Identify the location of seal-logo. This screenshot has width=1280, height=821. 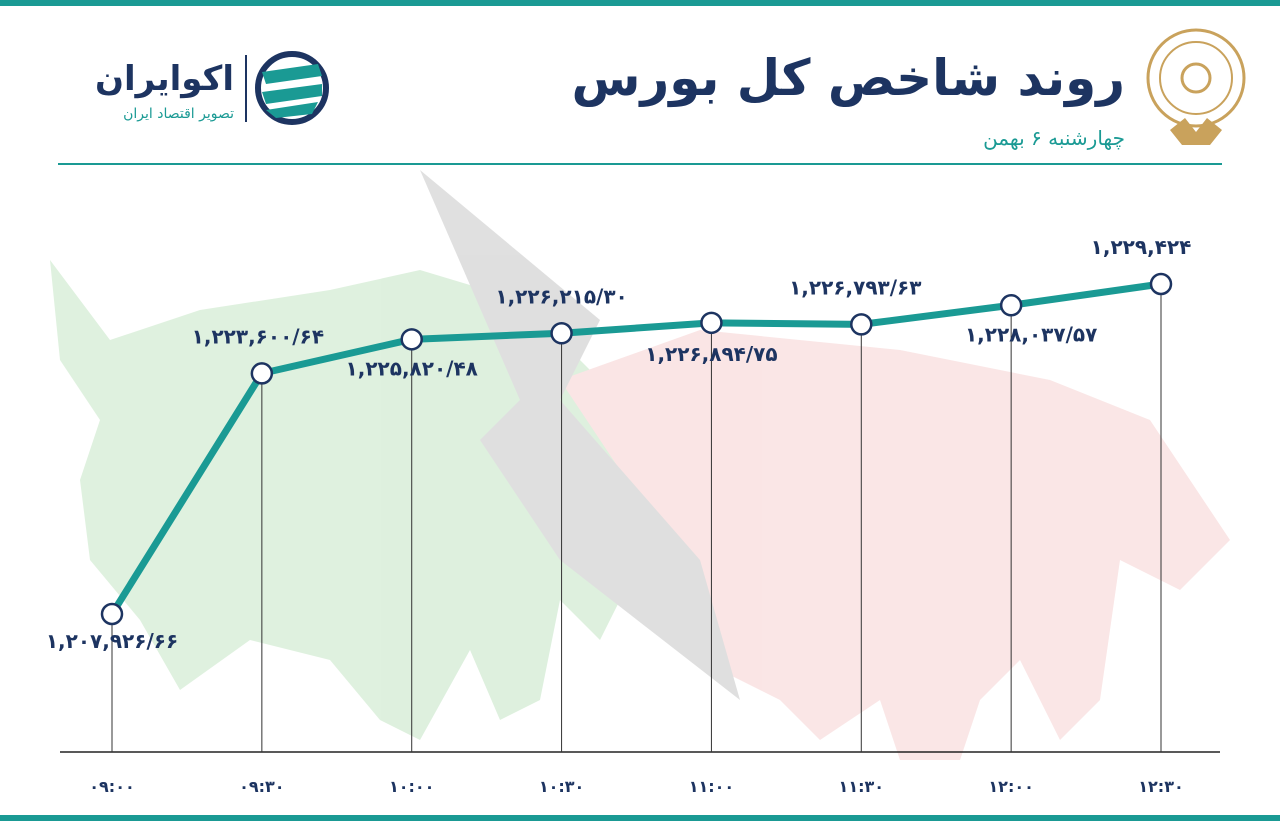
(1196, 86).